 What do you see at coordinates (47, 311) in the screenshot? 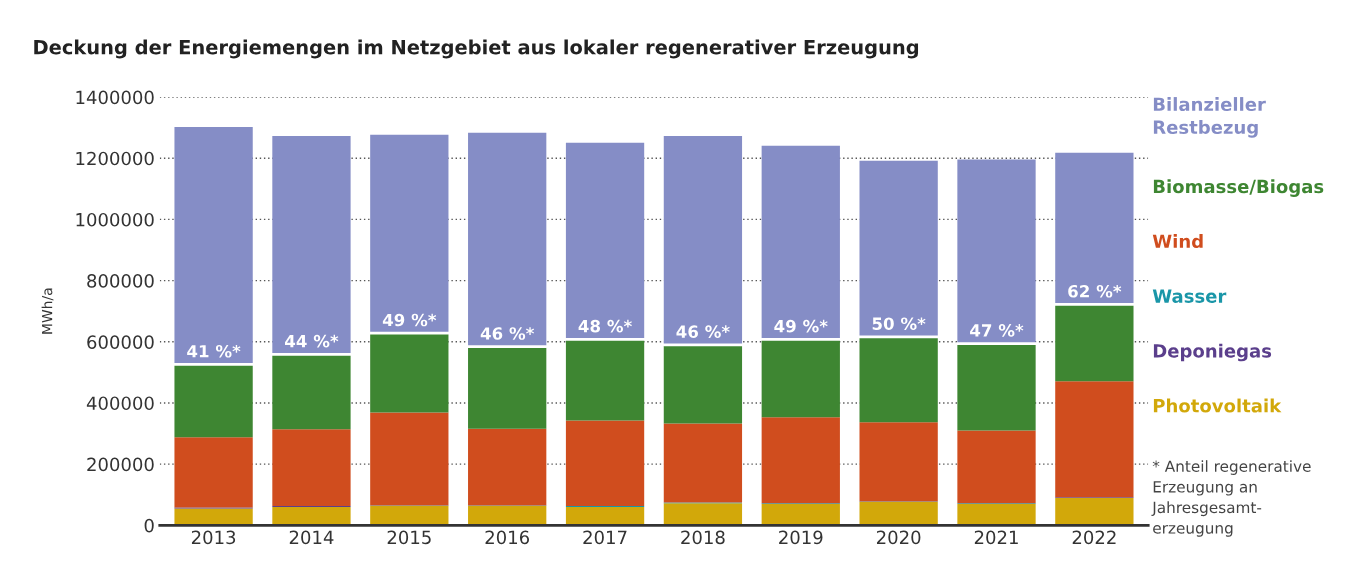
I see `y-axis-title: MWh/a` at bounding box center [47, 311].